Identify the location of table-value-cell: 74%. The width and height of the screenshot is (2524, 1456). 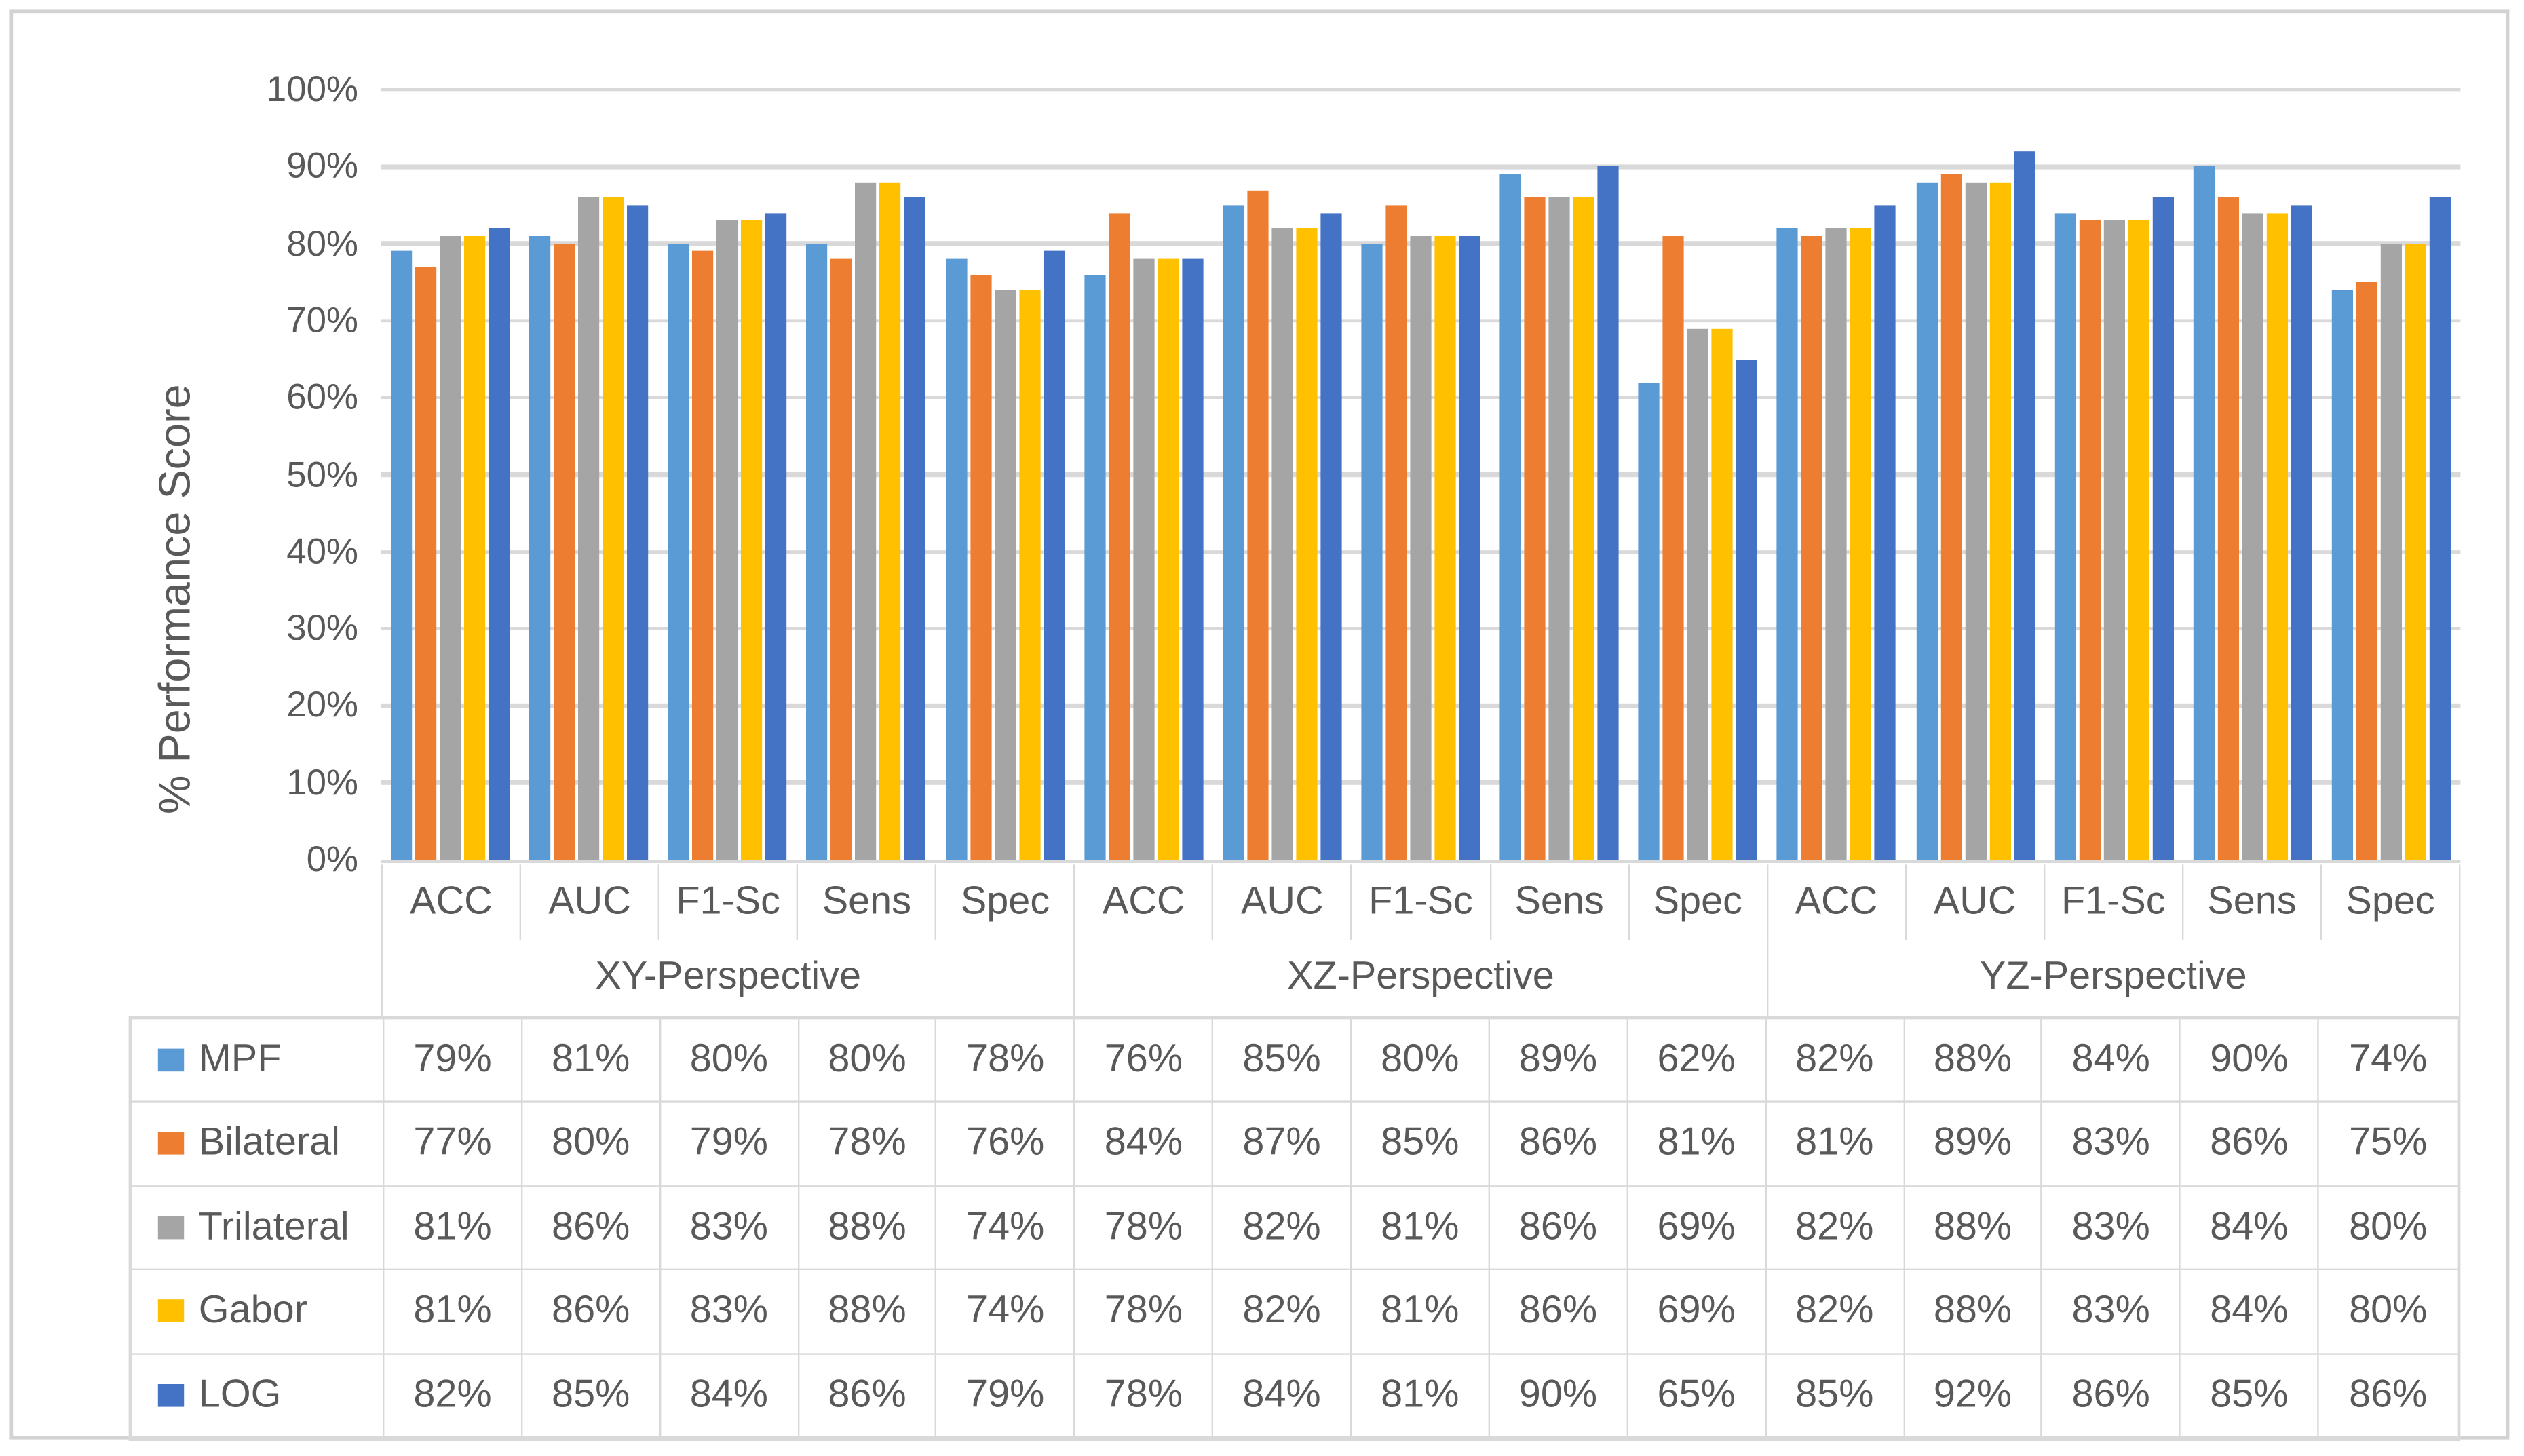
(2388, 1060).